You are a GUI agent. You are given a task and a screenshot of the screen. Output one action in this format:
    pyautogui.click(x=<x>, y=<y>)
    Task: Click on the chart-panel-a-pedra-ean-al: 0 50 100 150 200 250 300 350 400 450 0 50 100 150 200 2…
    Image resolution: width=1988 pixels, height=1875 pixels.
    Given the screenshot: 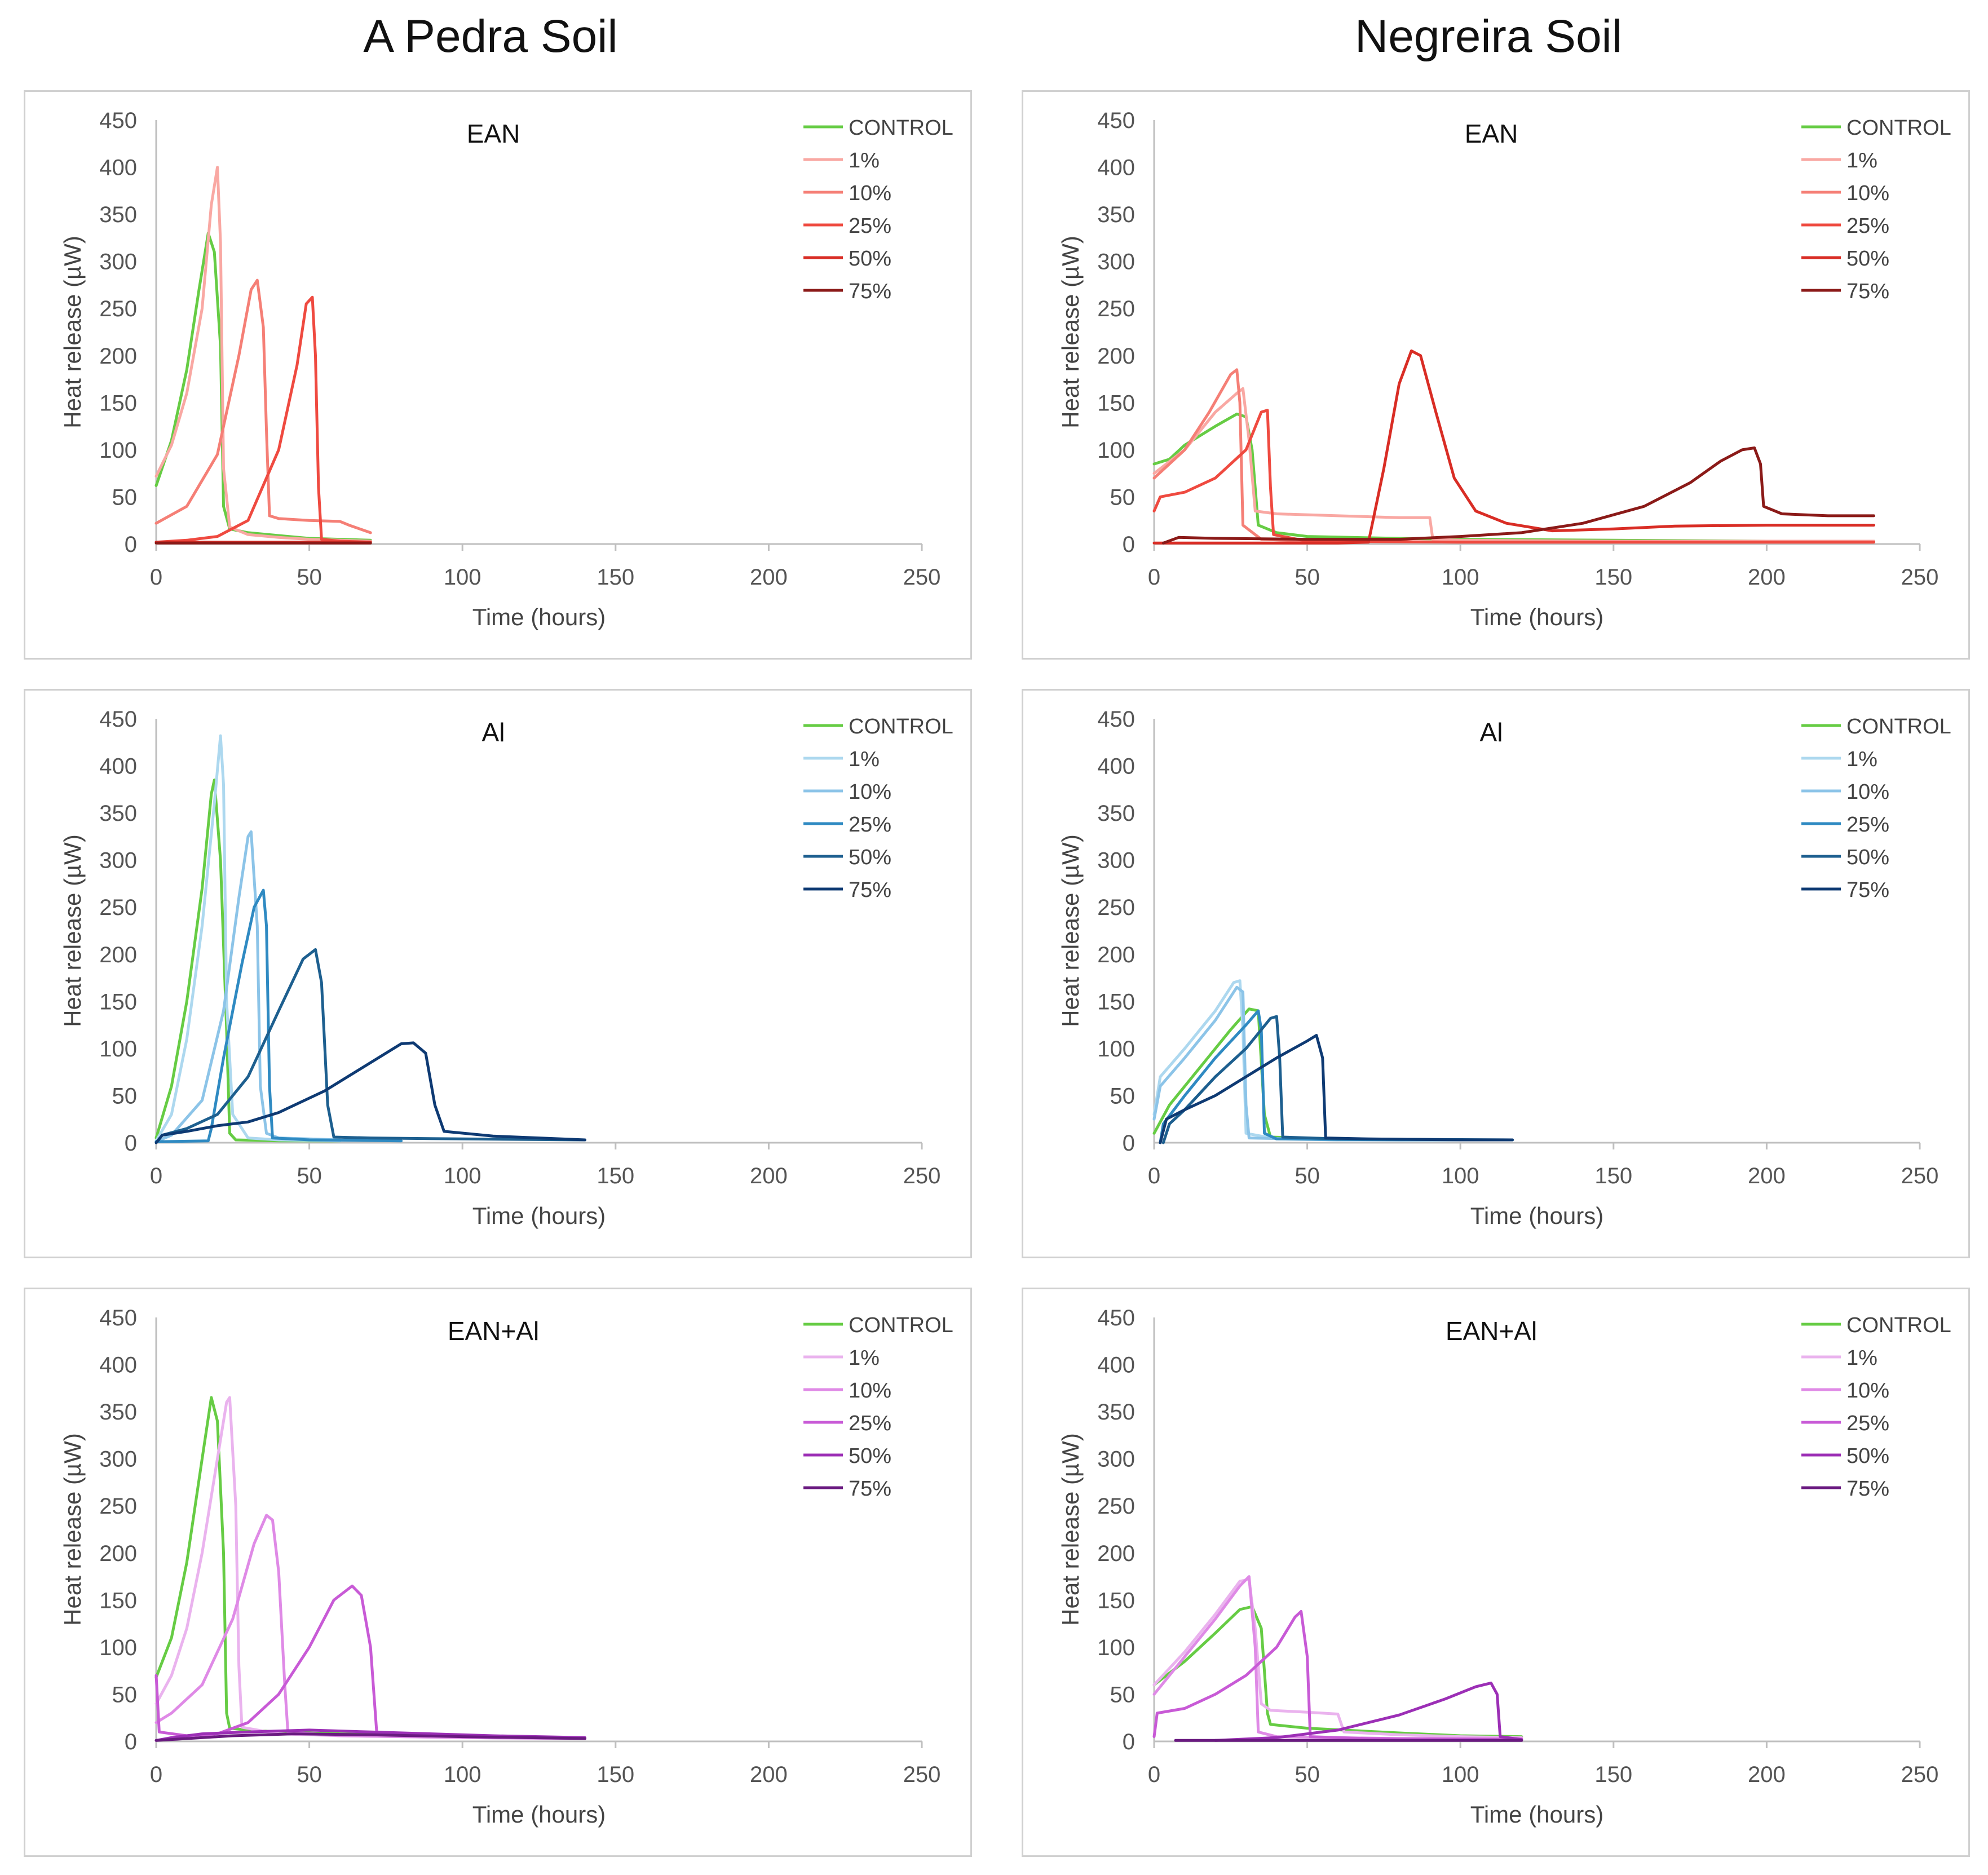 What is the action you would take?
    pyautogui.click(x=498, y=1573)
    